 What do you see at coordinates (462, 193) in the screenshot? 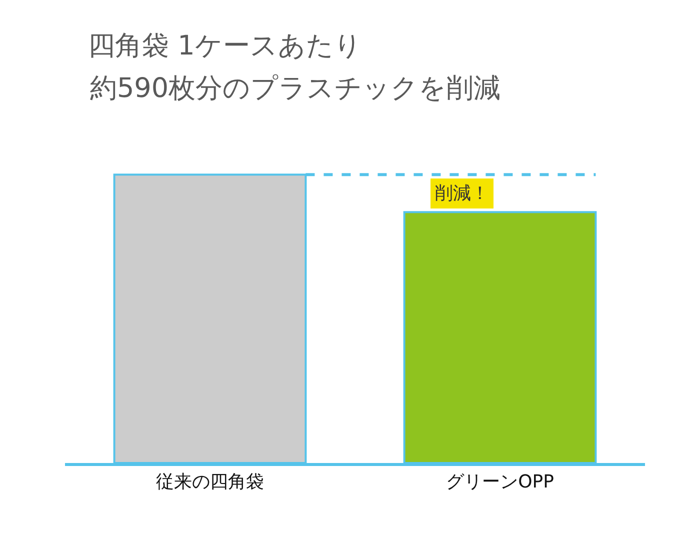
I see `annotation: 削減！` at bounding box center [462, 193].